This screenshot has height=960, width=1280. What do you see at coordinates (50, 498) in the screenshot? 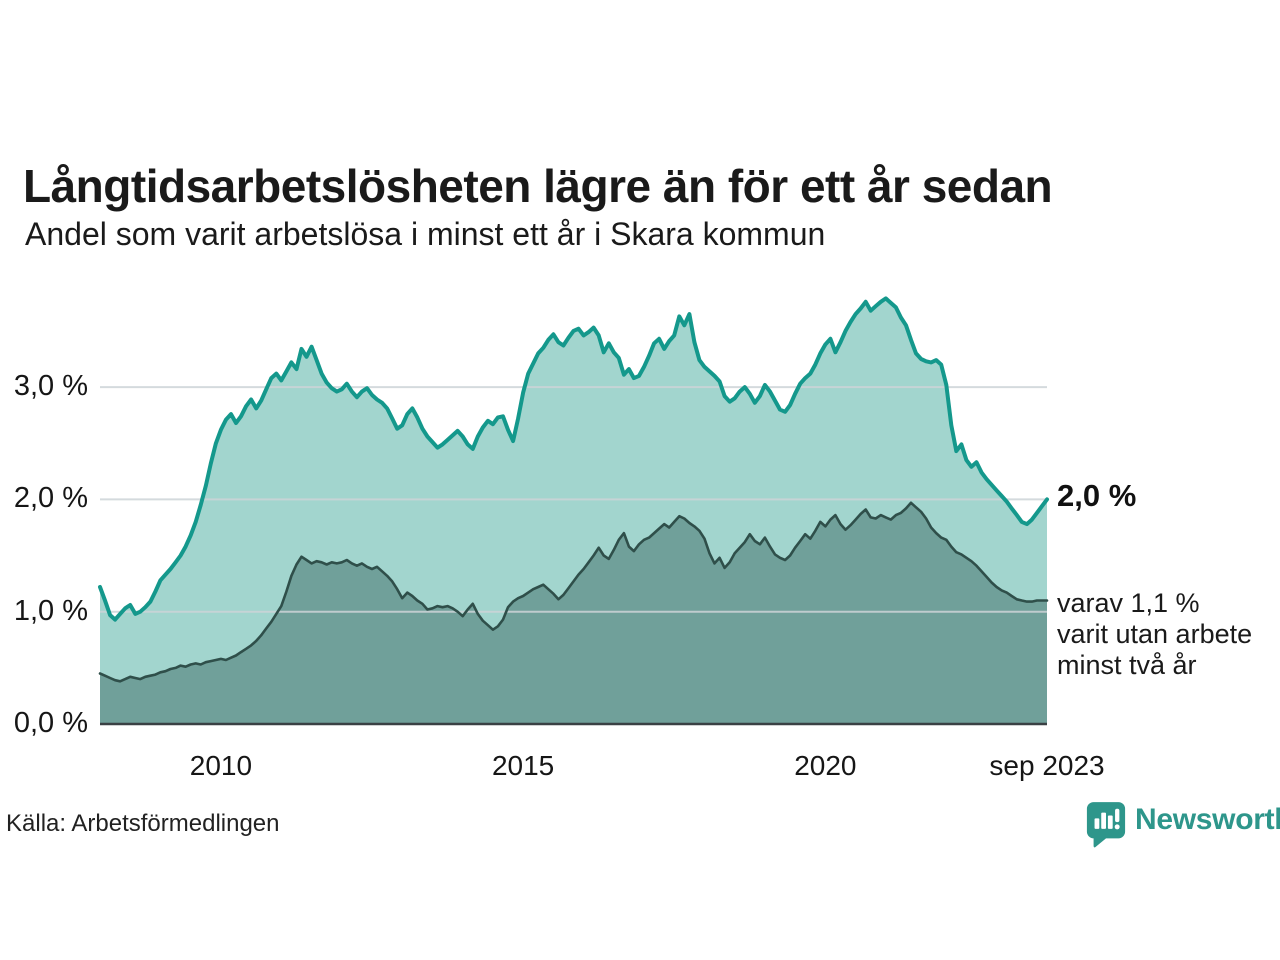
I see `y-tick-label: 2,0 %` at bounding box center [50, 498].